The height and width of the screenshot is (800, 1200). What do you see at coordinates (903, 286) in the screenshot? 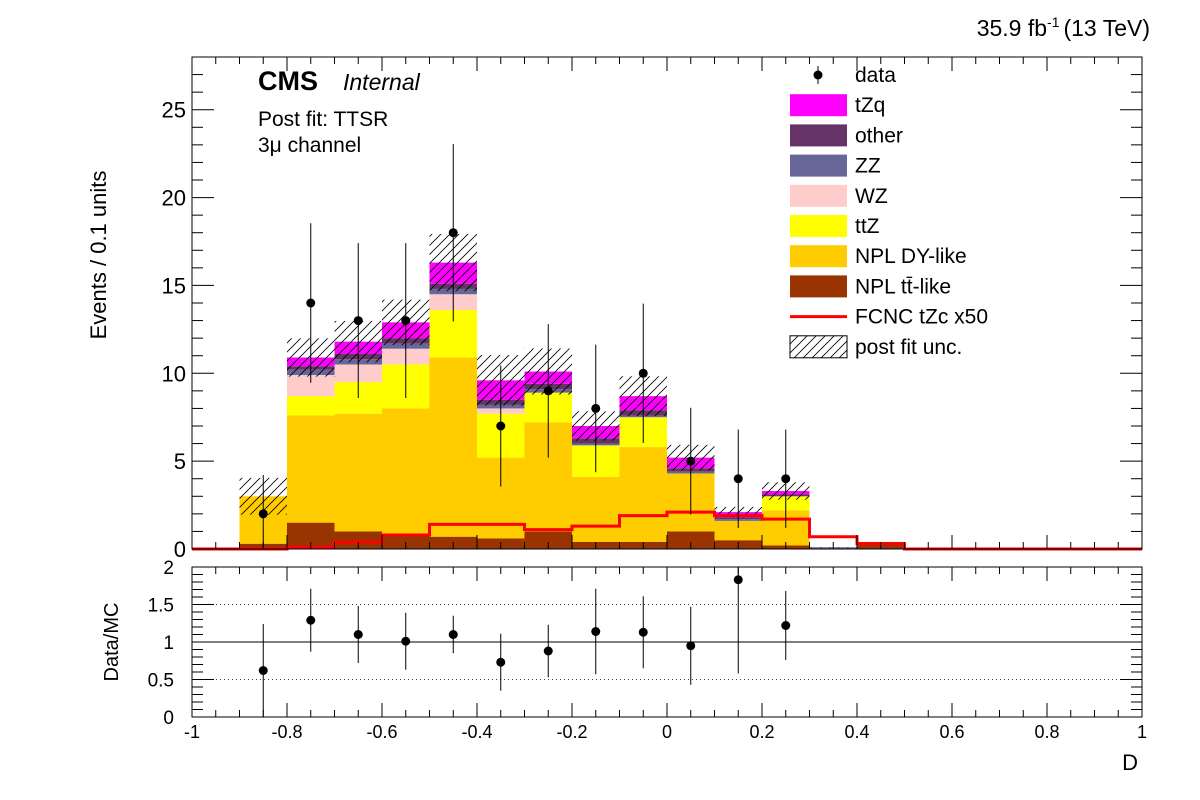
I see `legend-label: NPL tt̄-like` at bounding box center [903, 286].